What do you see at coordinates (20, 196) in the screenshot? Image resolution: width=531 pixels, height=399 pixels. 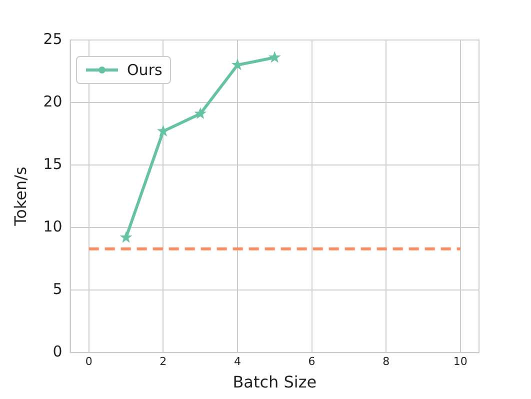 I see `y-axis-title: Token/s` at bounding box center [20, 196].